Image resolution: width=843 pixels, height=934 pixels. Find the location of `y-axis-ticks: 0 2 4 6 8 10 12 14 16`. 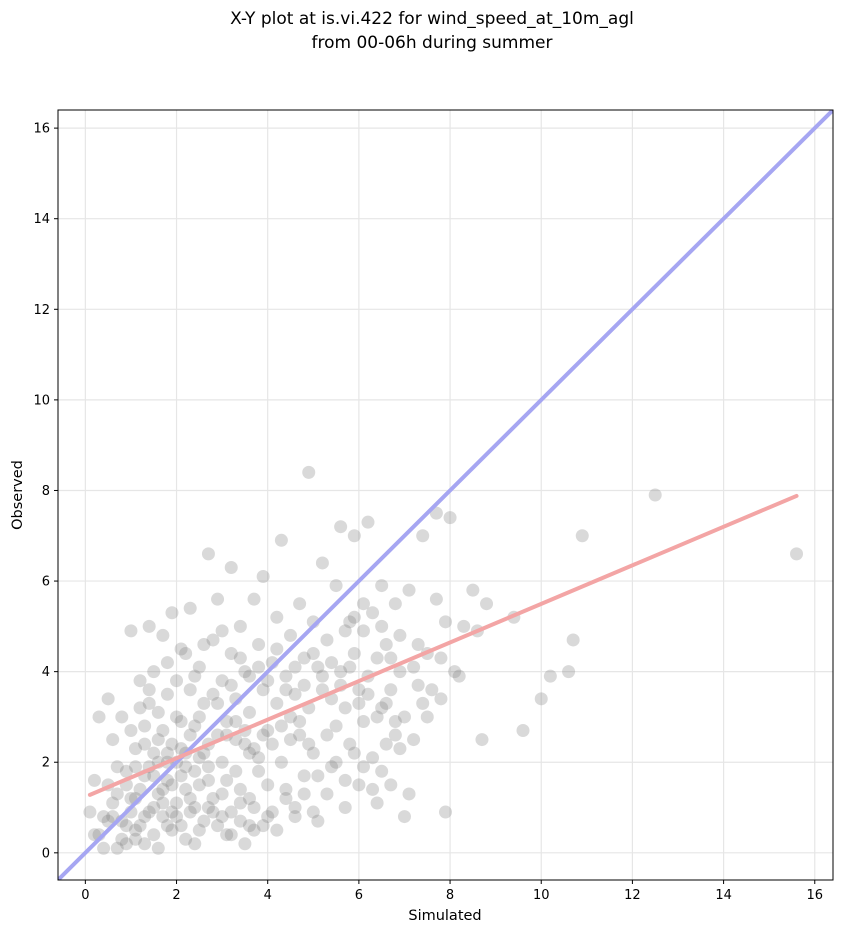

y-axis-ticks: 0 2 4 6 8 10 12 14 16 is located at coordinates (45, 491).